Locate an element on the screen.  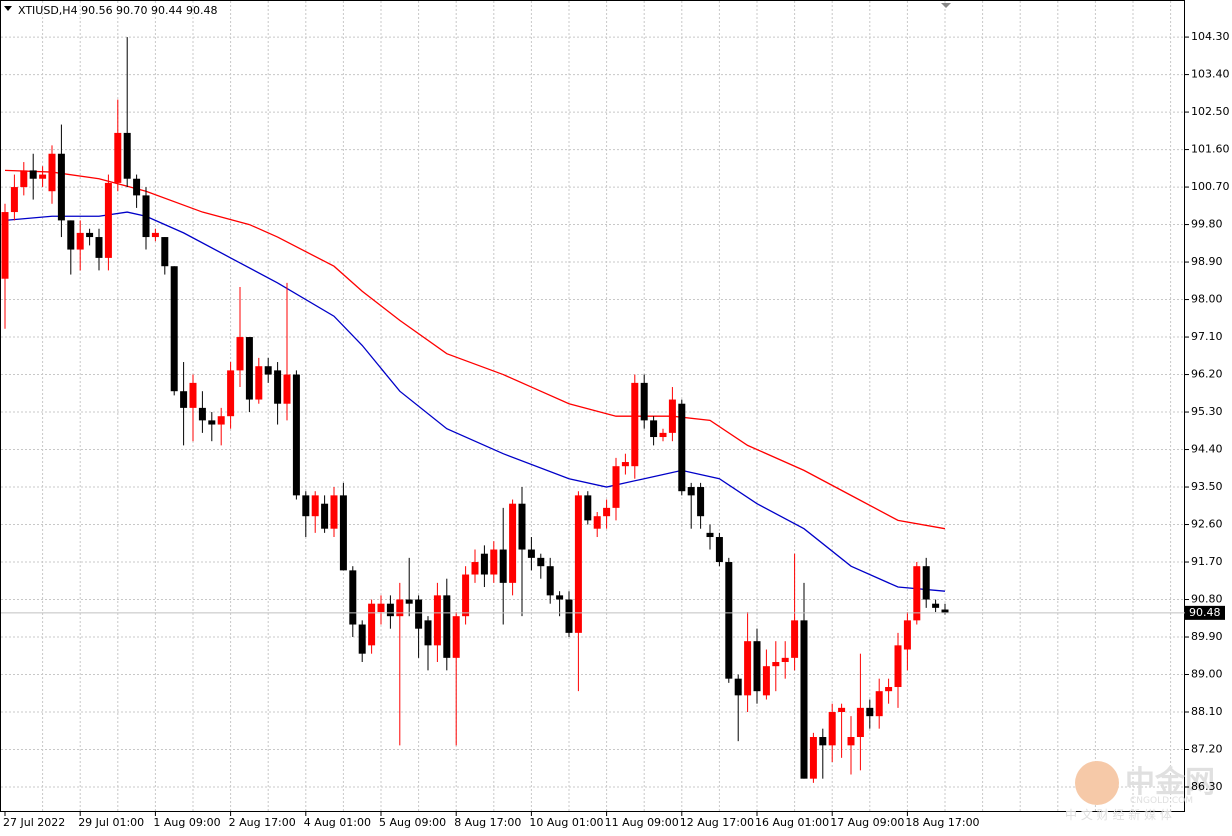
y-tick-label: 98.90 is located at coordinates (1207, 261).